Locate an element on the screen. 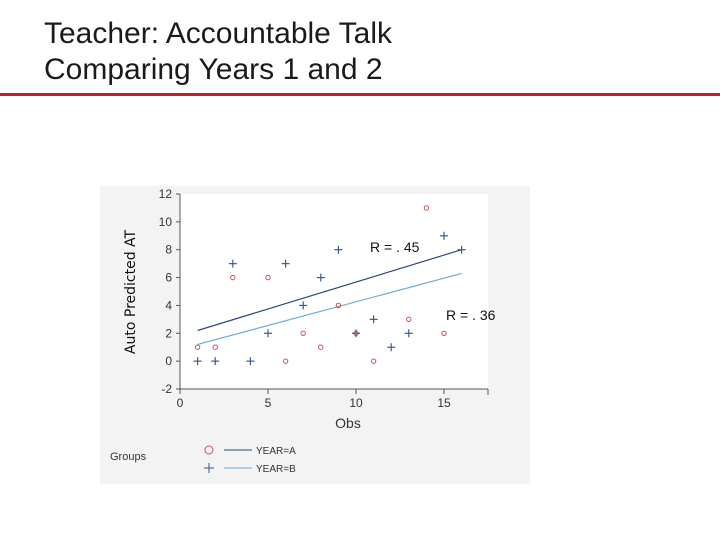 The width and height of the screenshot is (720, 540). x-tick-label: 10 is located at coordinates (356, 403).